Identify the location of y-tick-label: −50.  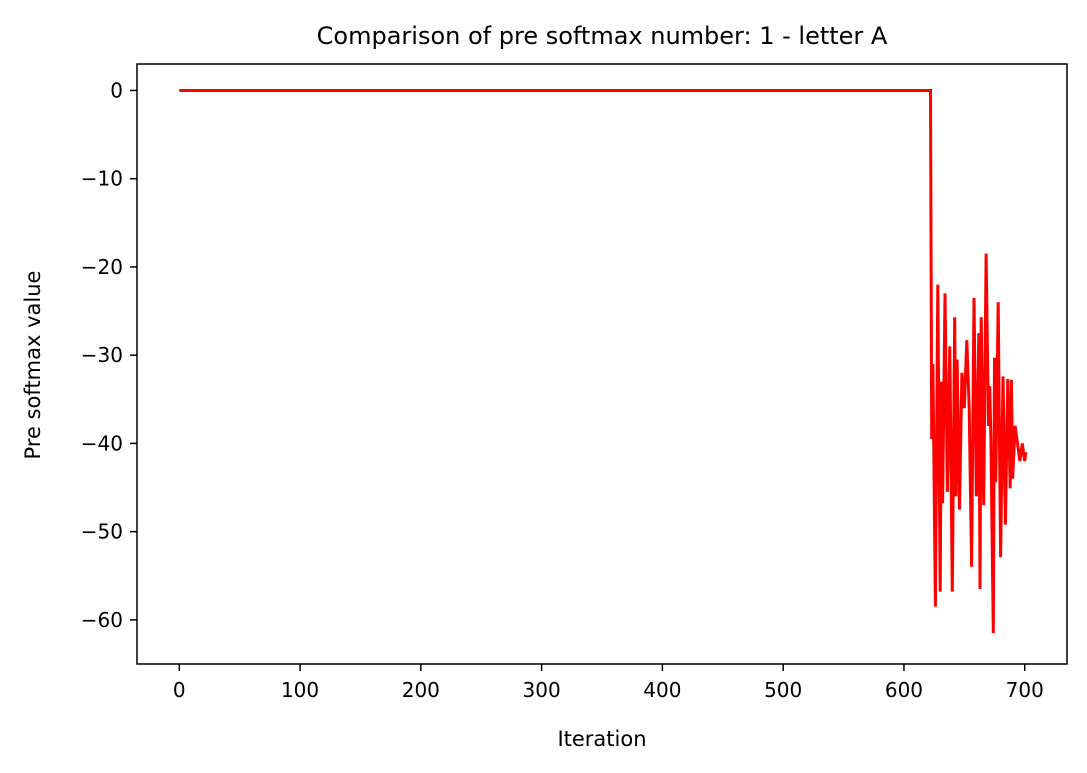
(102, 532).